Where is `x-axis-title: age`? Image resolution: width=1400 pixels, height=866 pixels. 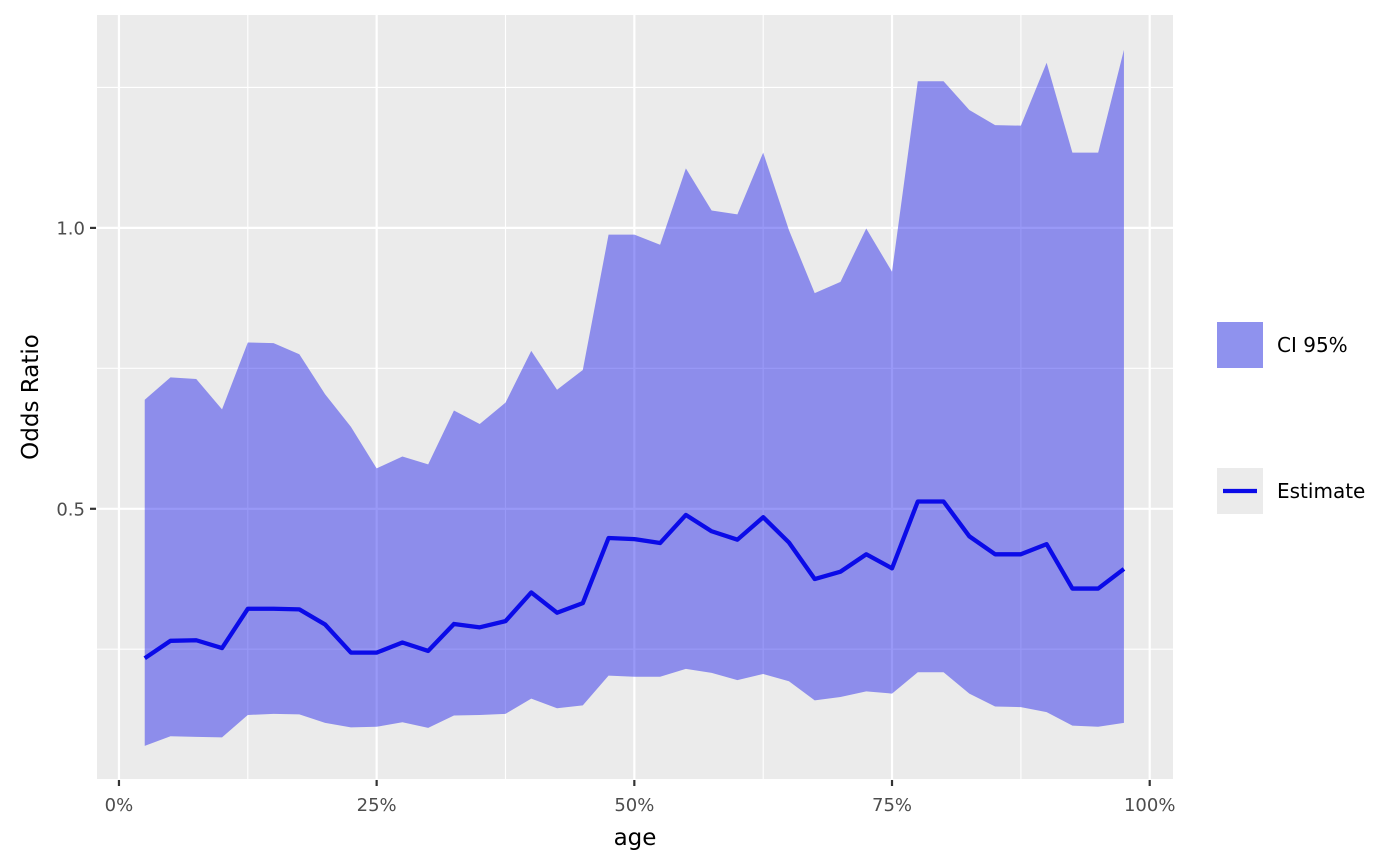 x-axis-title: age is located at coordinates (635, 838).